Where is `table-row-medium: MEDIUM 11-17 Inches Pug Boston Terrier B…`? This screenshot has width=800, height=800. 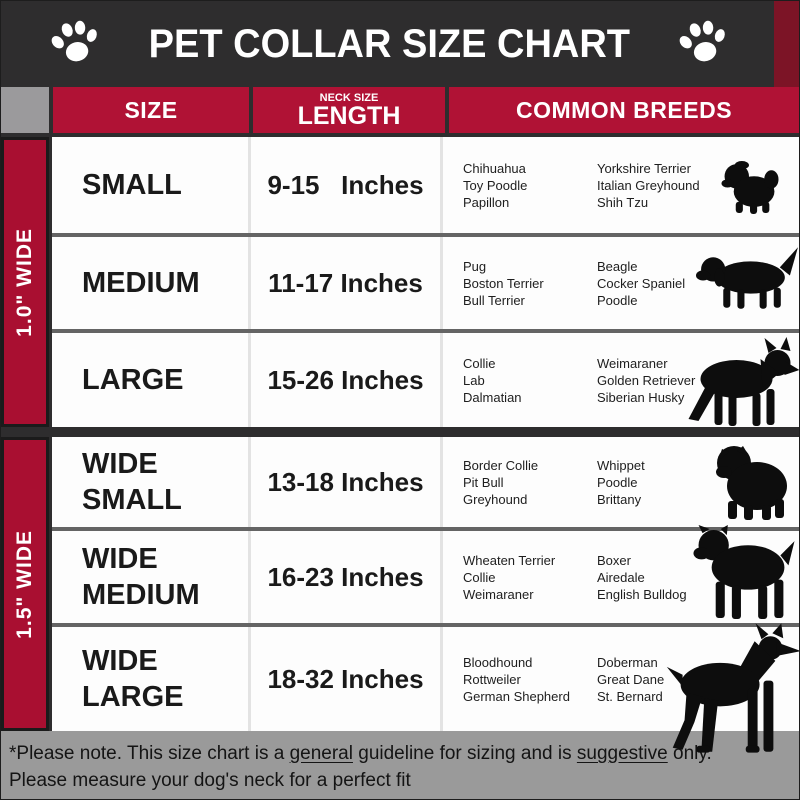
table-row-medium: MEDIUM 11-17 Inches Pug Boston Terrier B… is located at coordinates (425, 283).